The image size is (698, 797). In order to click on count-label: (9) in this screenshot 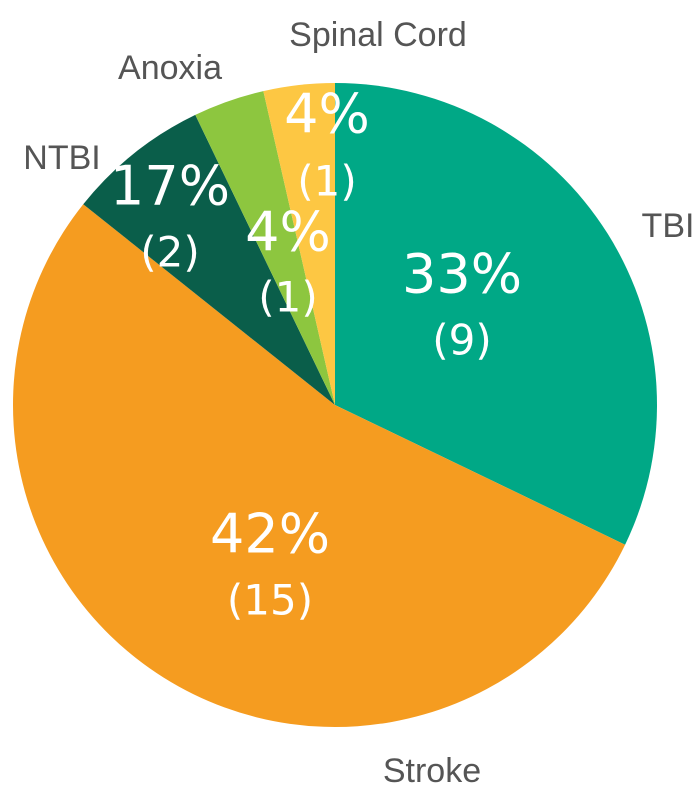, I will do `click(462, 340)`.